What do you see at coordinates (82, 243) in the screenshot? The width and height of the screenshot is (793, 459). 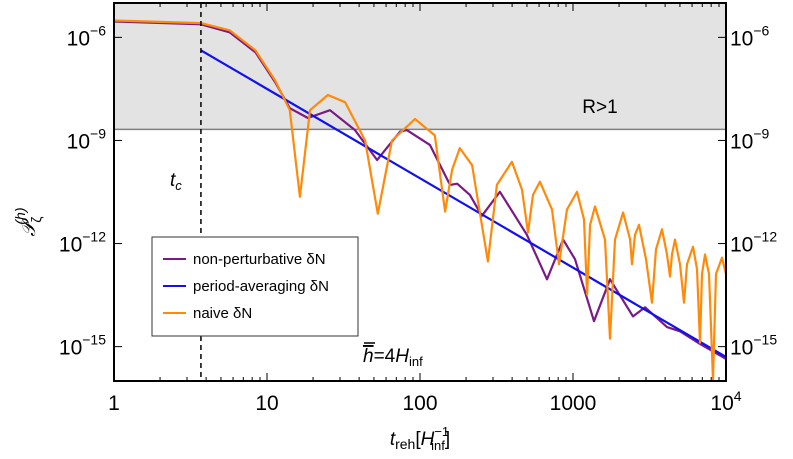 I see `y-tick-label-left: 10⁻¹²` at bounding box center [82, 243].